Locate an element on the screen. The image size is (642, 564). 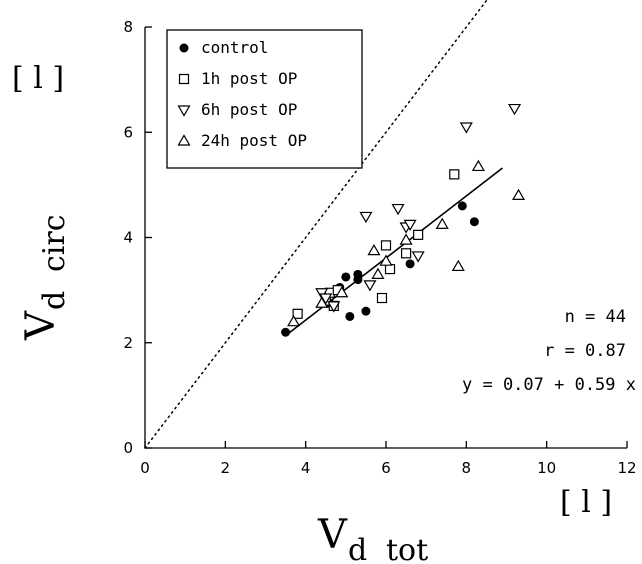
x-axis-title-main: V is located at coordinates (332, 535).